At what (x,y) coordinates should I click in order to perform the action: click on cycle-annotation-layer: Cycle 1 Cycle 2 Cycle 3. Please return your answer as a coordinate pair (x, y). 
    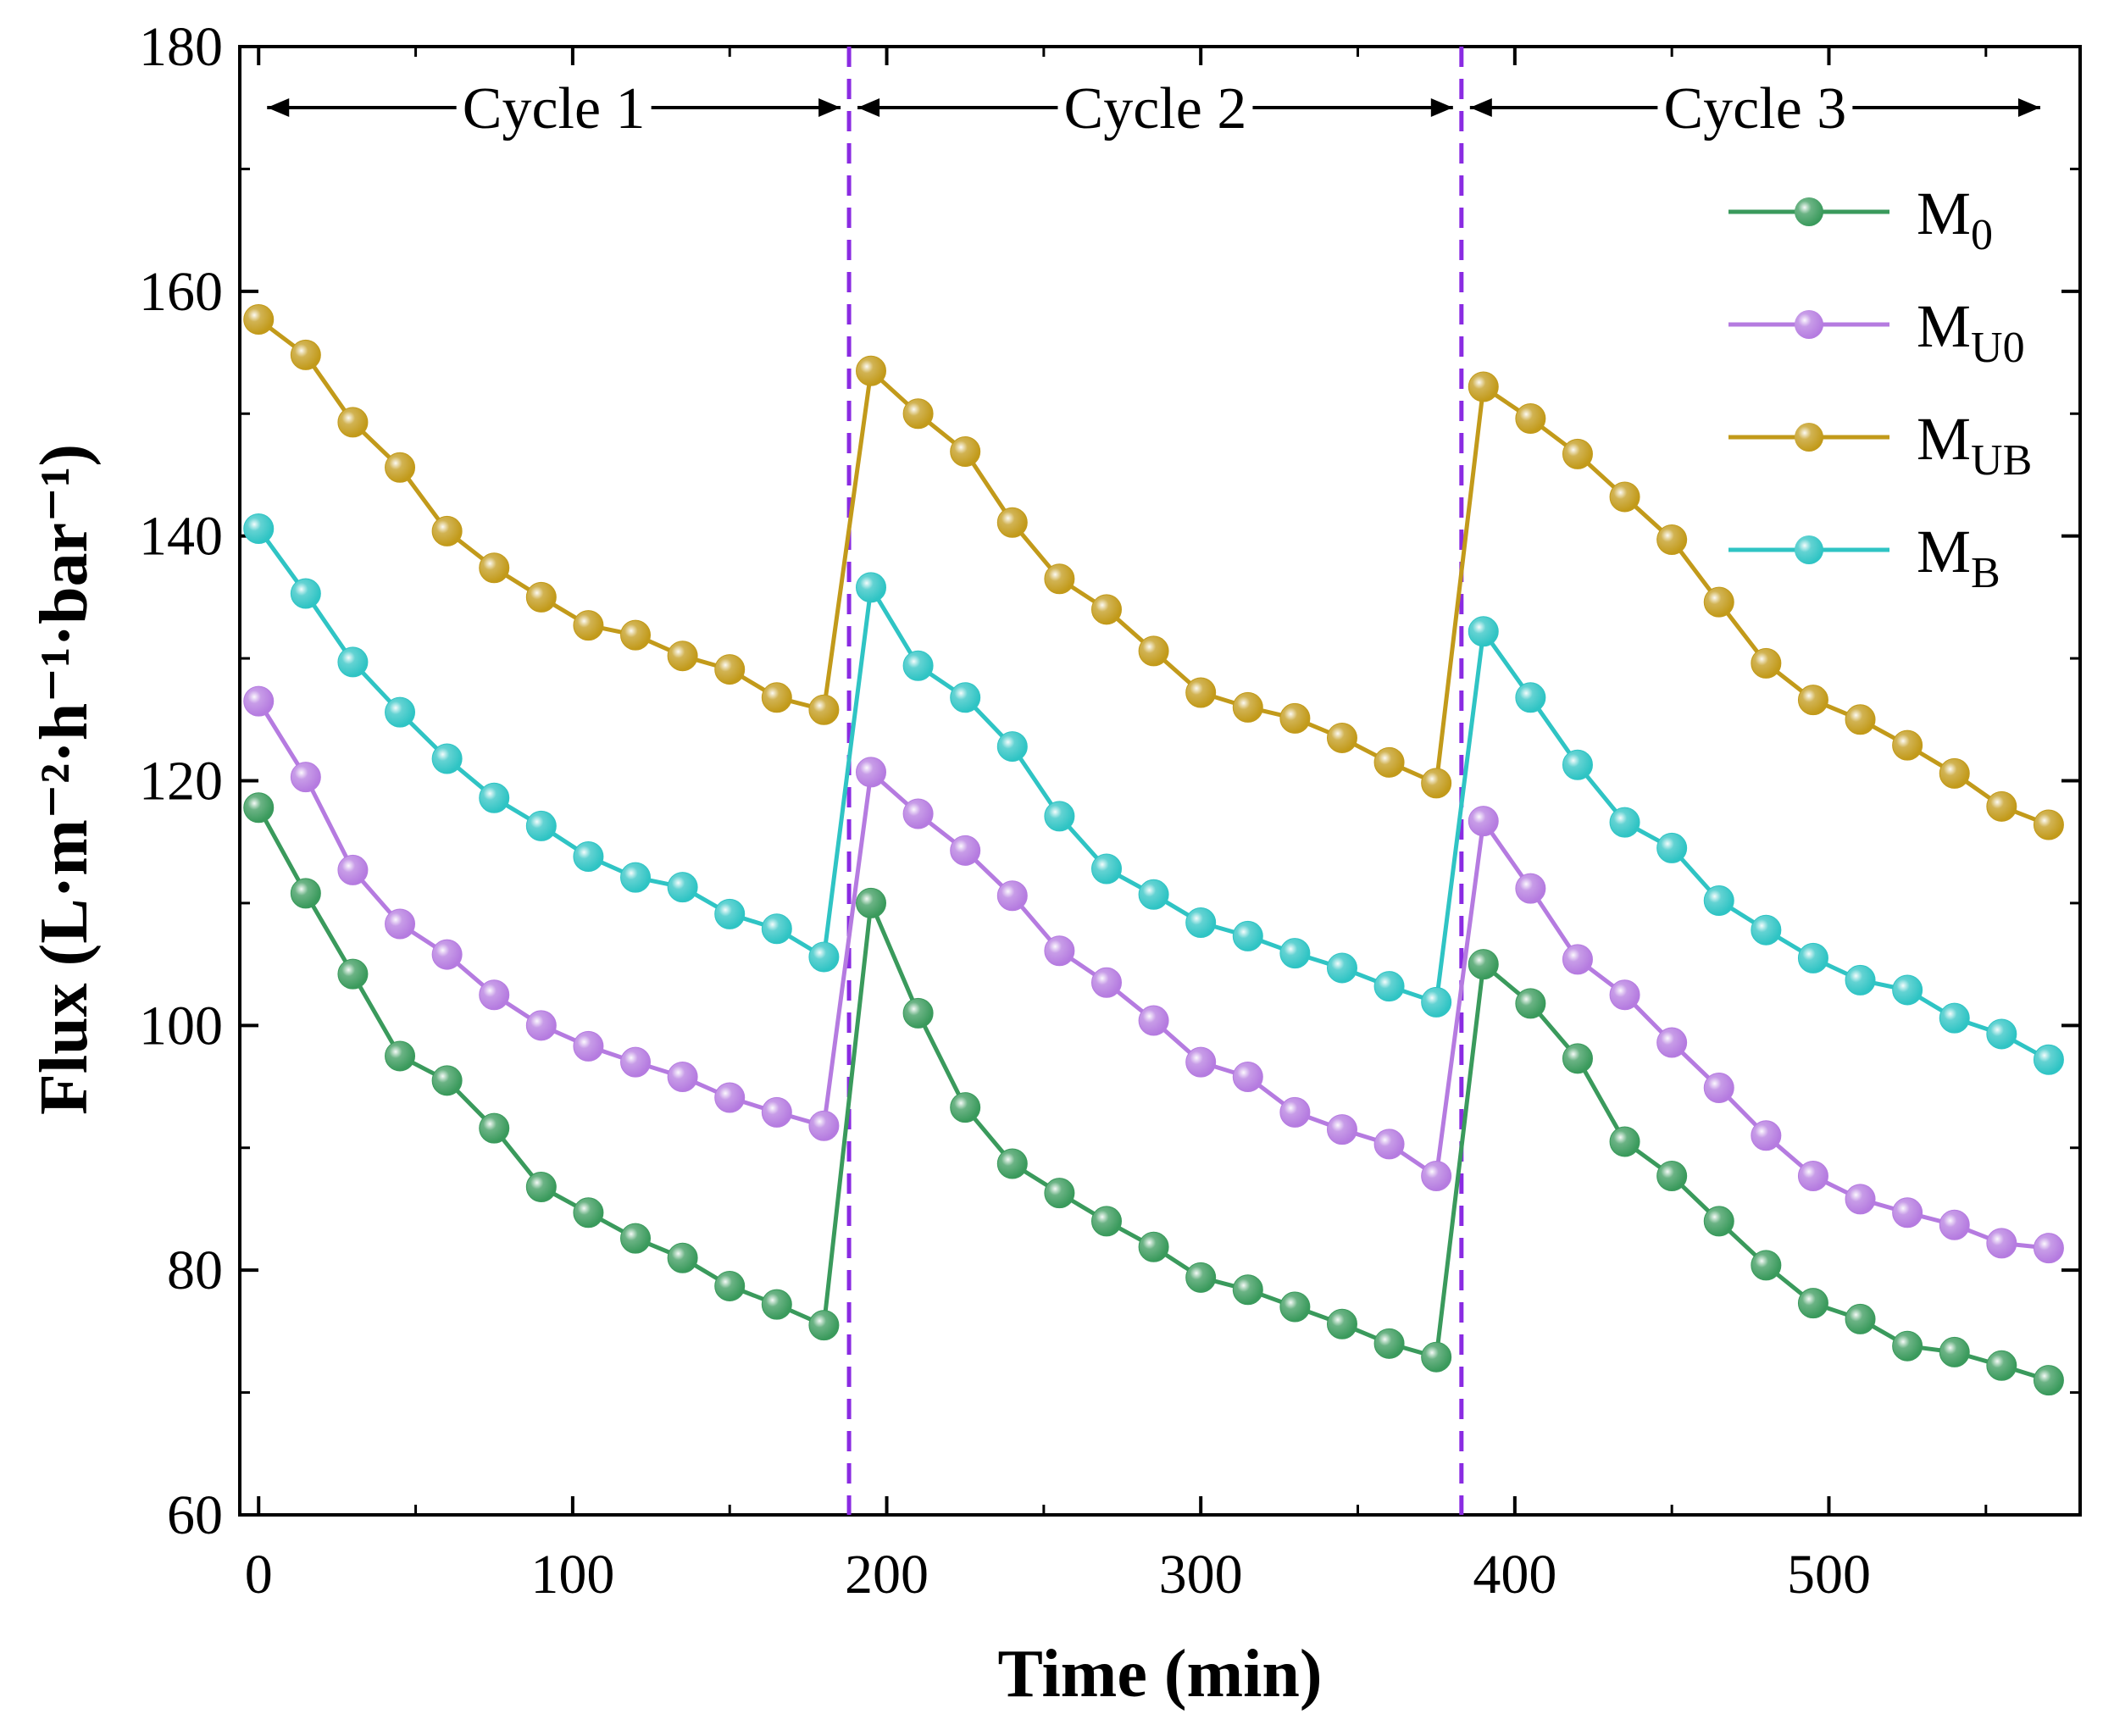
    Looking at the image, I should click on (1153, 108).